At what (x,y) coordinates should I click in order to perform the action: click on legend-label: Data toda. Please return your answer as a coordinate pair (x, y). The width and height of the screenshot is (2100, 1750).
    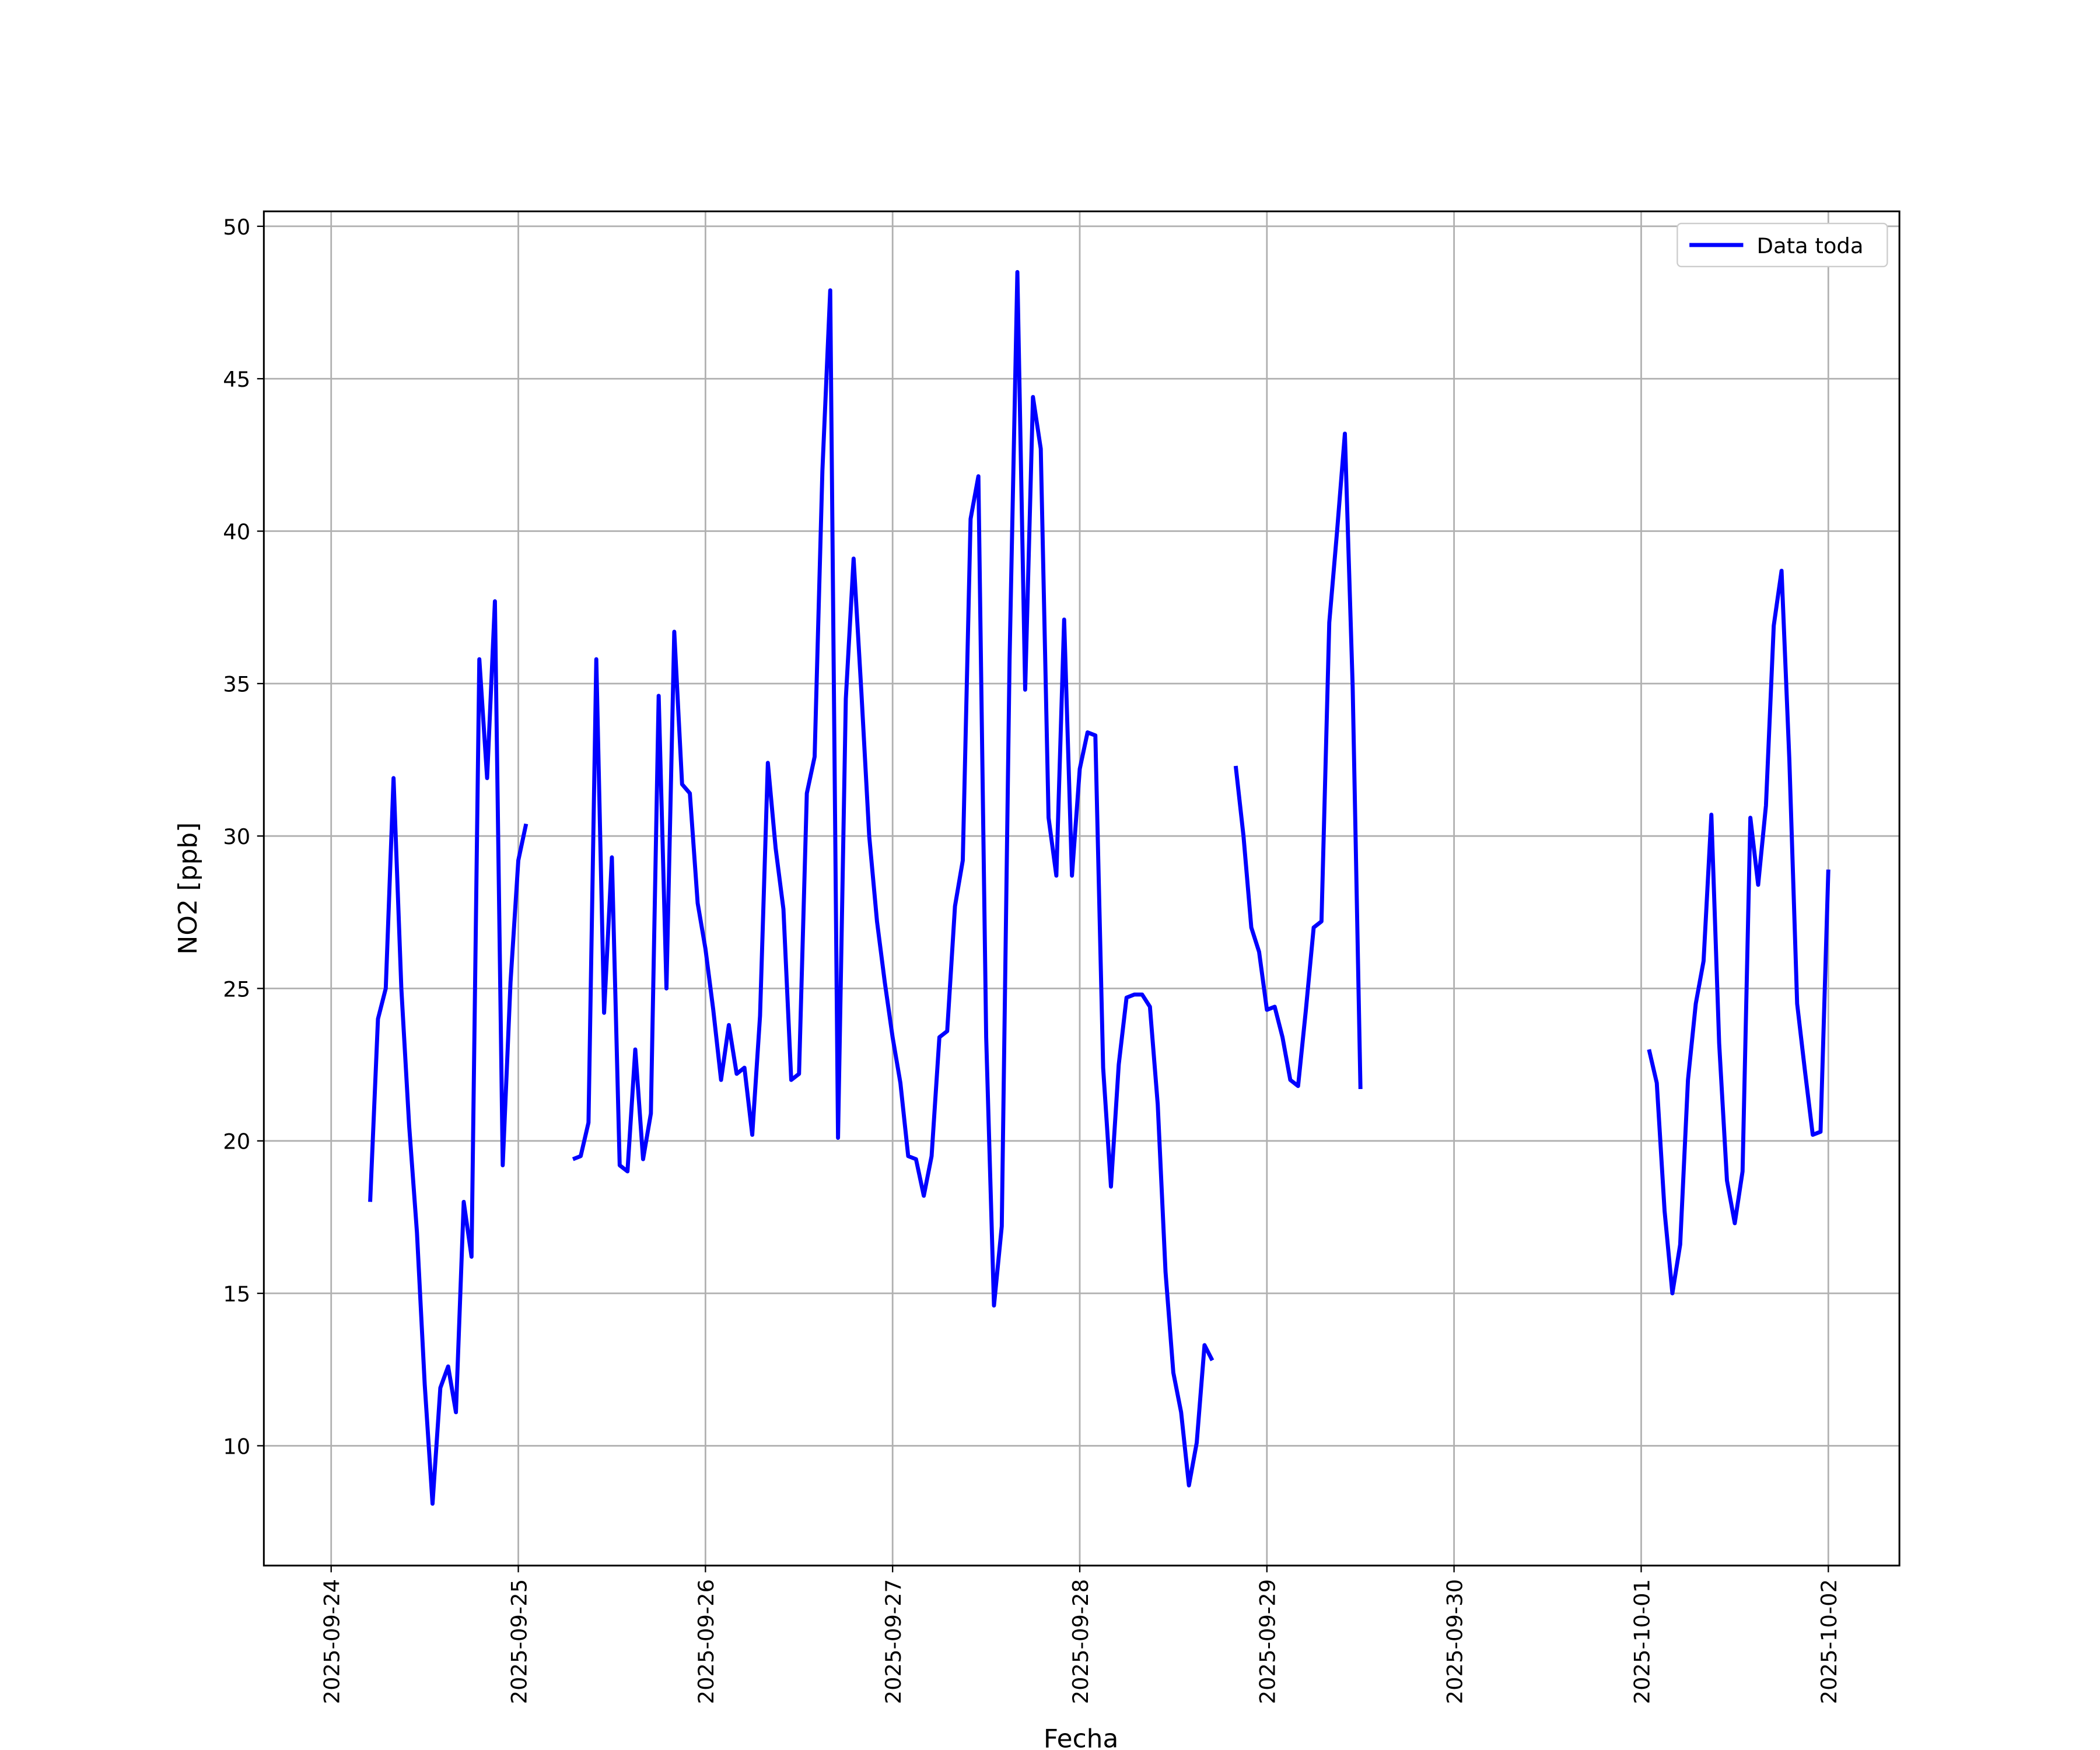
    Looking at the image, I should click on (1810, 245).